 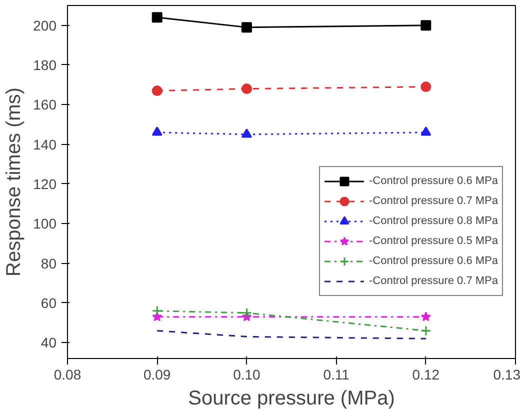 What do you see at coordinates (426, 374) in the screenshot?
I see `x-tick-label: 0.12` at bounding box center [426, 374].